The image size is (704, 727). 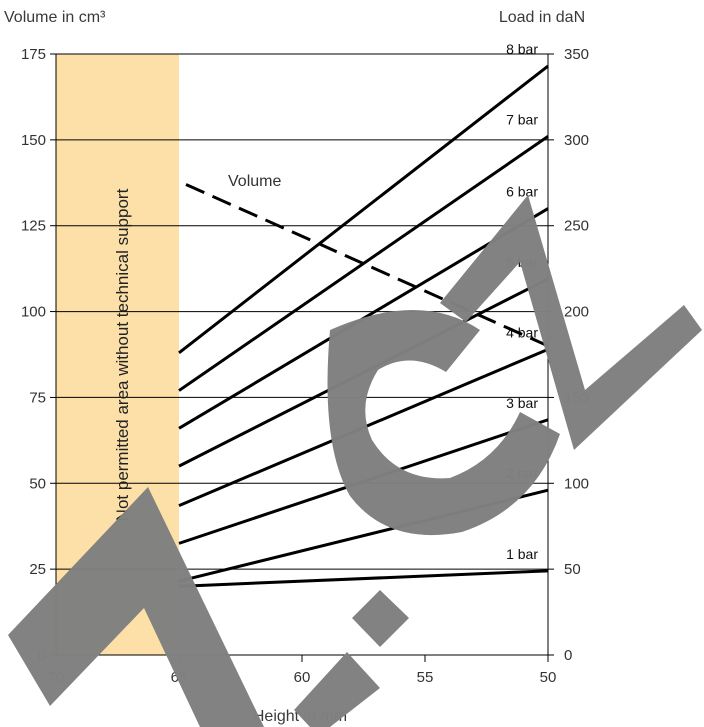 What do you see at coordinates (425, 677) in the screenshot?
I see `x-tick-label: 55` at bounding box center [425, 677].